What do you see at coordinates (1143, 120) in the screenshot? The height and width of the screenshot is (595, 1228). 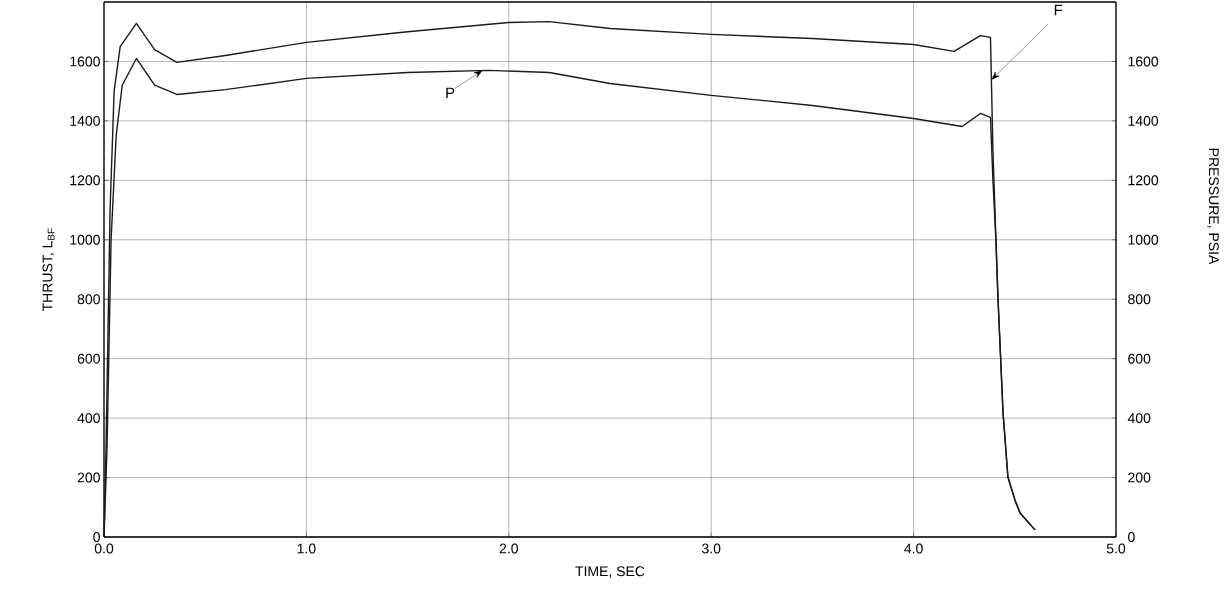 I see `y2-tick-label: 1400` at bounding box center [1143, 120].